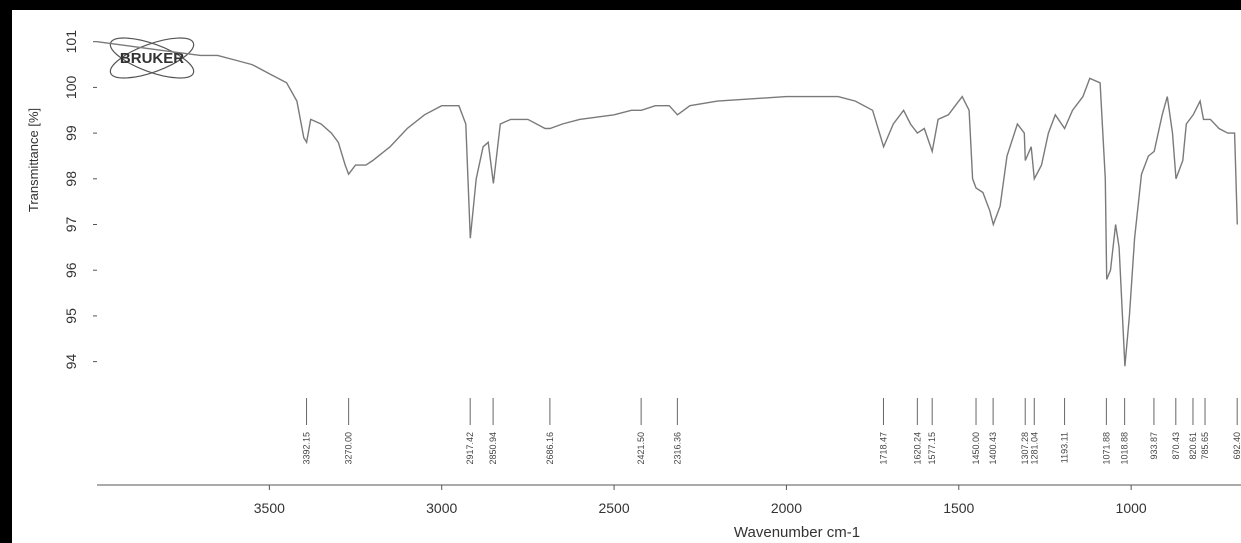 The image size is (1241, 543). What do you see at coordinates (932, 448) in the screenshot?
I see `peak-label: 1577.15` at bounding box center [932, 448].